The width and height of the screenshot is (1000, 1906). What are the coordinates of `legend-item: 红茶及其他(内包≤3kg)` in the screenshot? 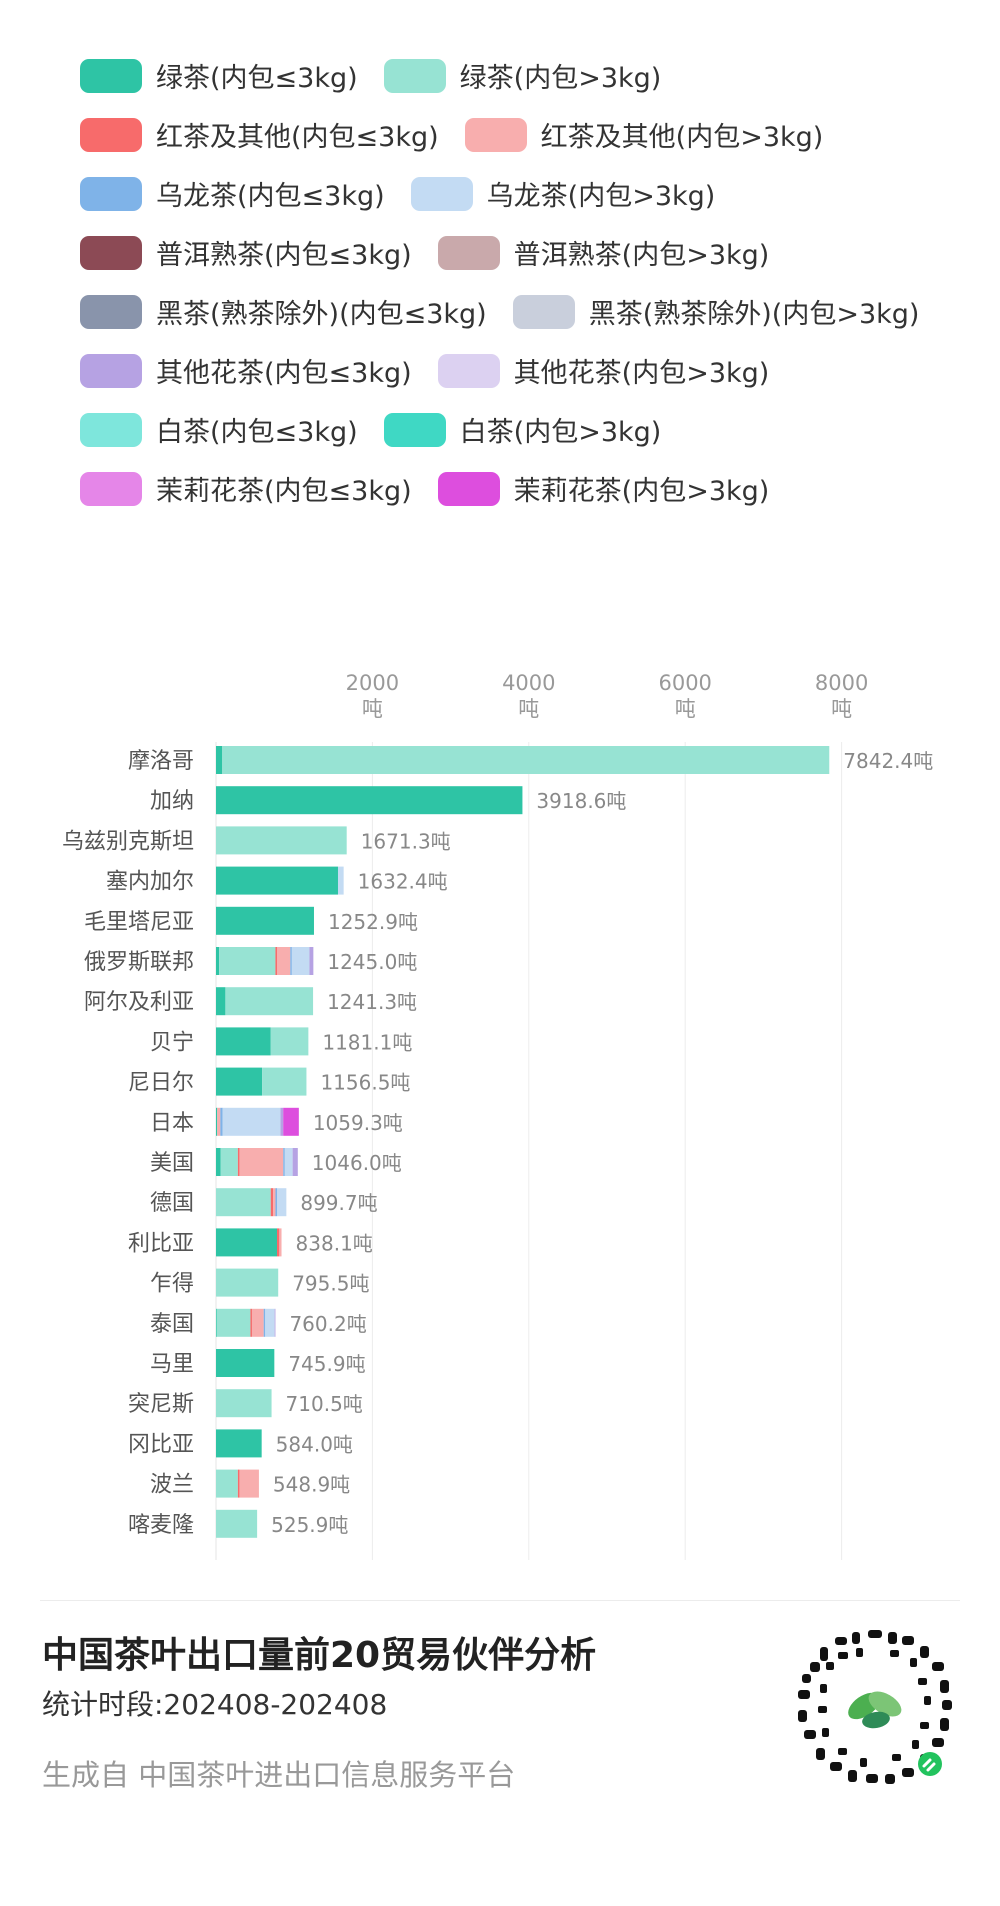 It's located at (259, 134).